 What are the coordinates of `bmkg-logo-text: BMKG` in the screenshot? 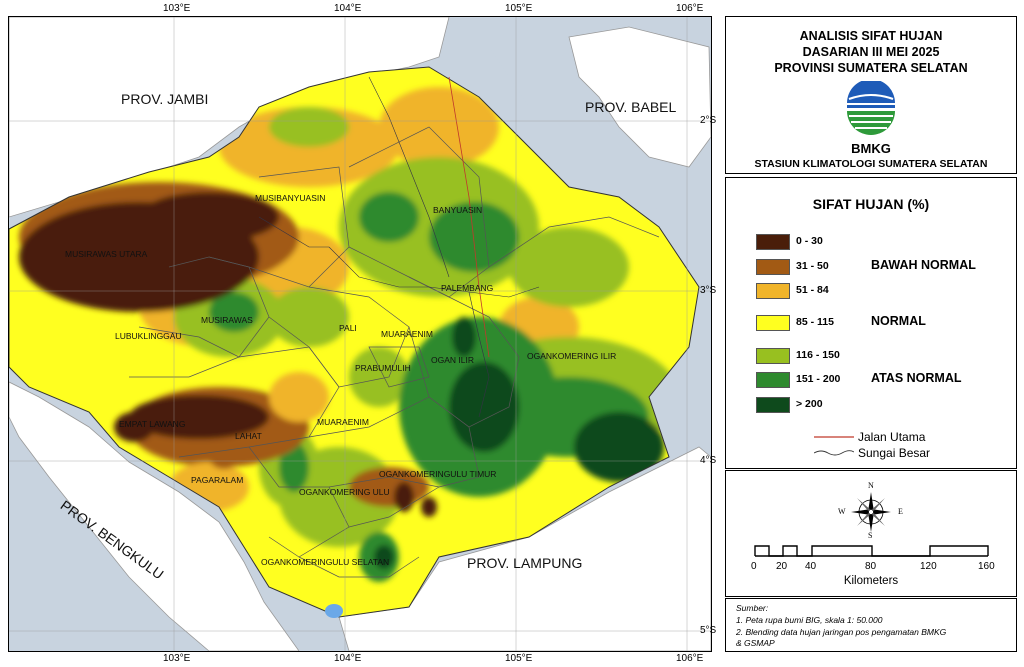 It's located at (871, 148).